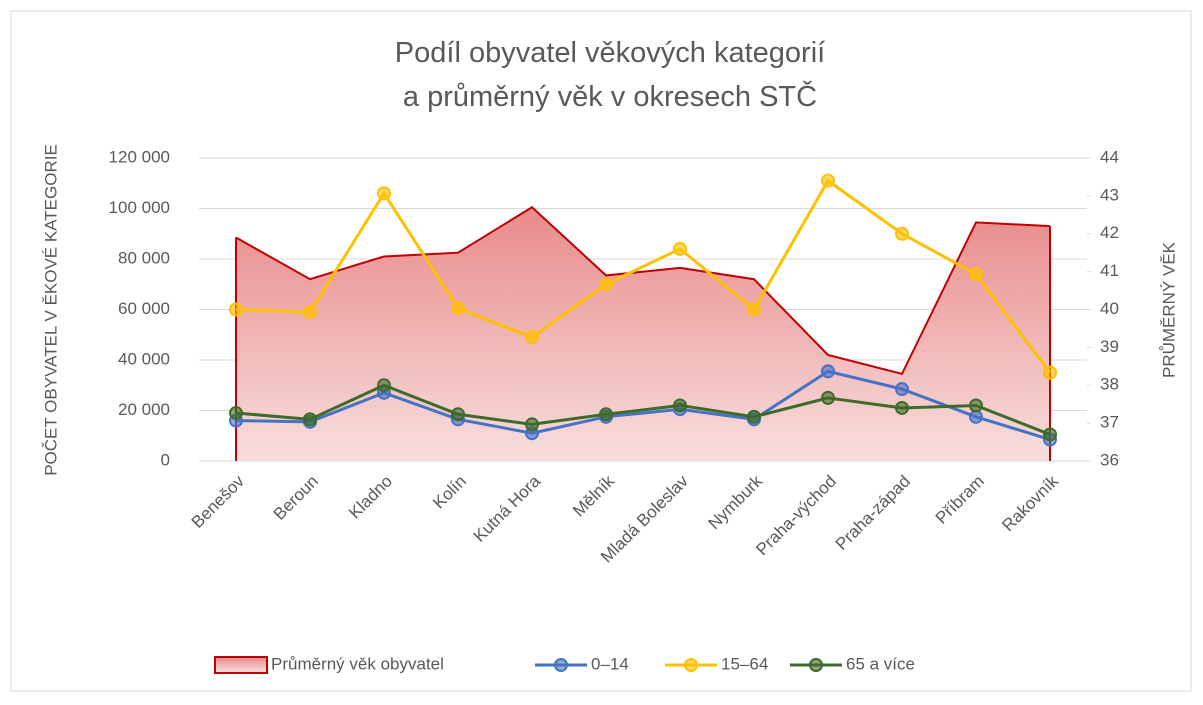 The image size is (1203, 705). What do you see at coordinates (1109, 270) in the screenshot?
I see `y2-tick-label: 41` at bounding box center [1109, 270].